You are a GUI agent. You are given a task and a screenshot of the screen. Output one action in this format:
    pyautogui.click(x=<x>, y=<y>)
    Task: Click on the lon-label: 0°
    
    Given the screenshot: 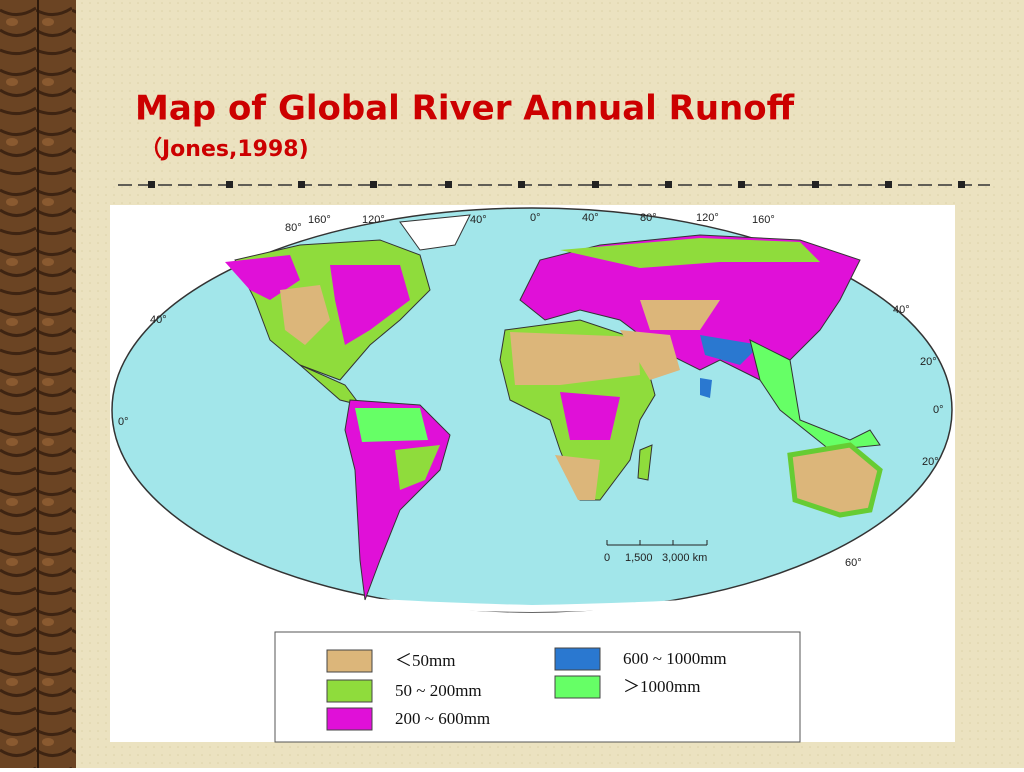 What is the action you would take?
    pyautogui.click(x=535, y=218)
    